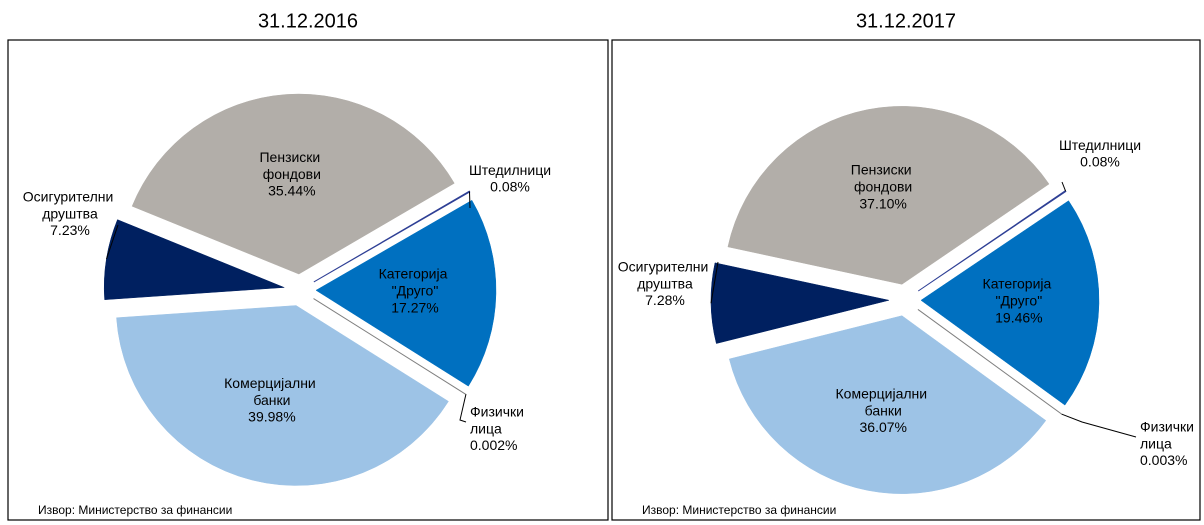 This screenshot has height=525, width=1204. I want to click on chart-title: 31.12.2017, so click(906, 21).